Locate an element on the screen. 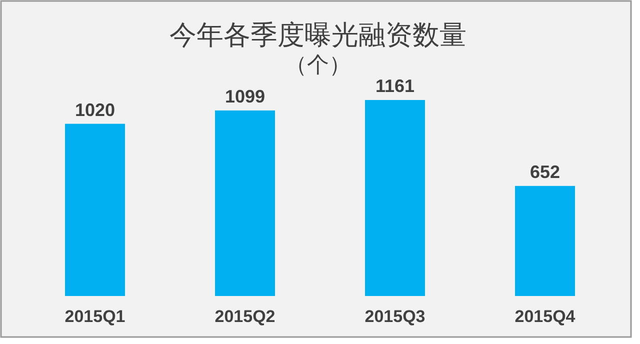 The image size is (640, 344). chart-title: 今年各季度曝光融资数量 is located at coordinates (318, 35).